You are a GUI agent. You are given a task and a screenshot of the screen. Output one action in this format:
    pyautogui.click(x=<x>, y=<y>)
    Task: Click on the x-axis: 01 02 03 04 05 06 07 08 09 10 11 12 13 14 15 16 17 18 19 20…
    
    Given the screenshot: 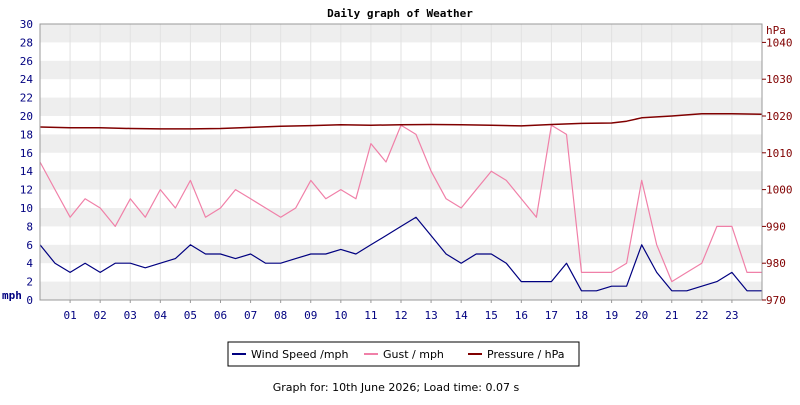 What is the action you would take?
    pyautogui.click(x=401, y=311)
    